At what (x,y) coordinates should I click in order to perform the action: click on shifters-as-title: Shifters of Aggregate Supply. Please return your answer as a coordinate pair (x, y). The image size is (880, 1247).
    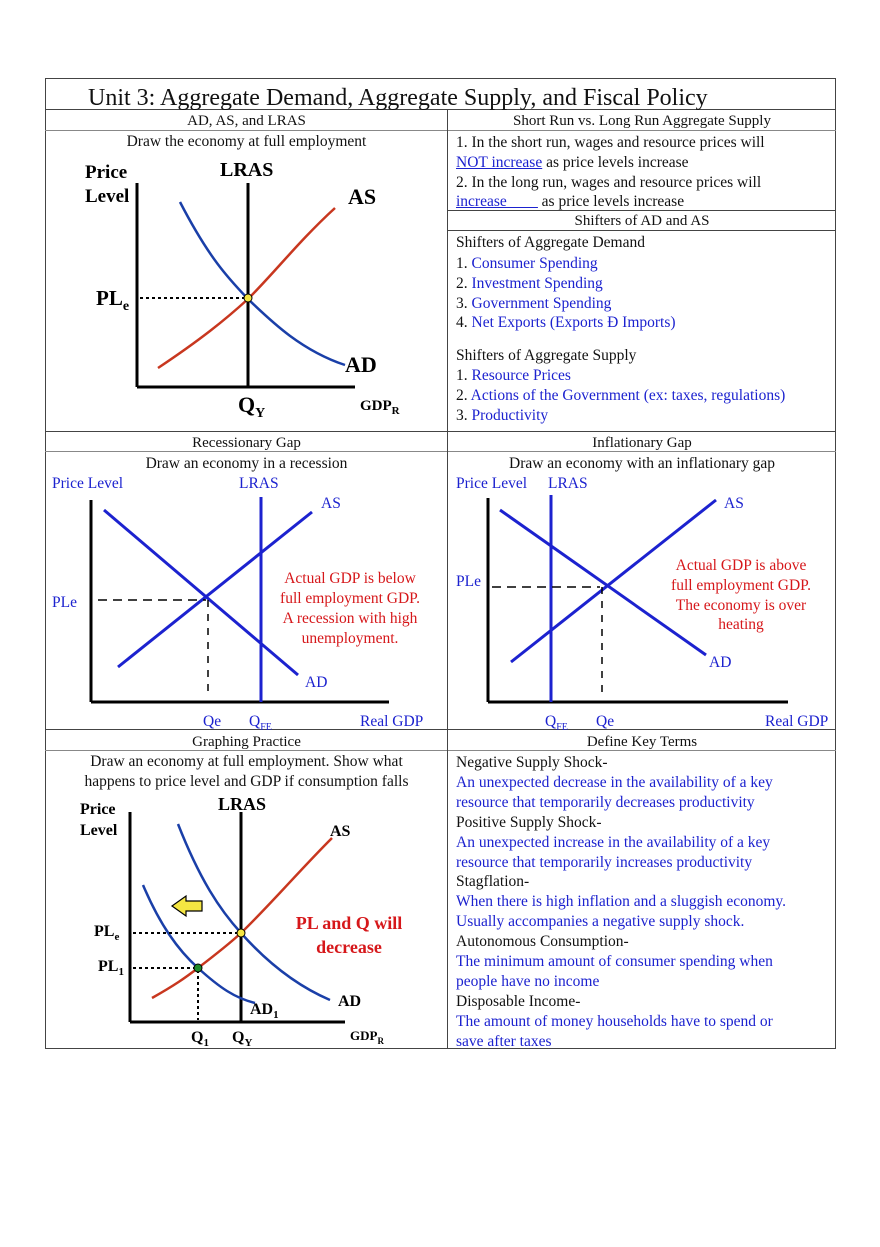
    Looking at the image, I should click on (546, 355).